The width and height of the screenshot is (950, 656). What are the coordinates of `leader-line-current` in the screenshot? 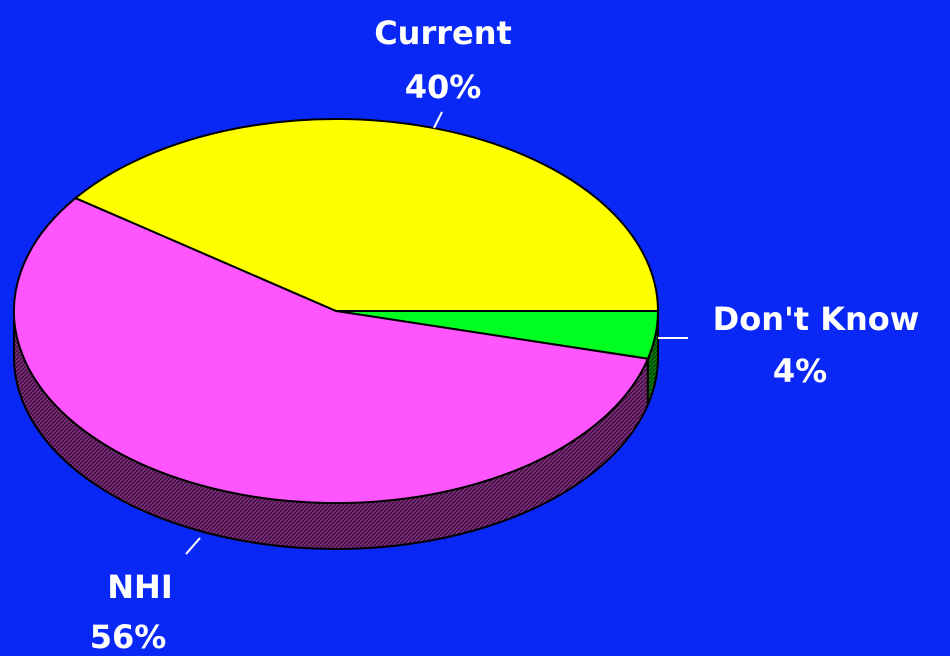 It's located at (438, 120).